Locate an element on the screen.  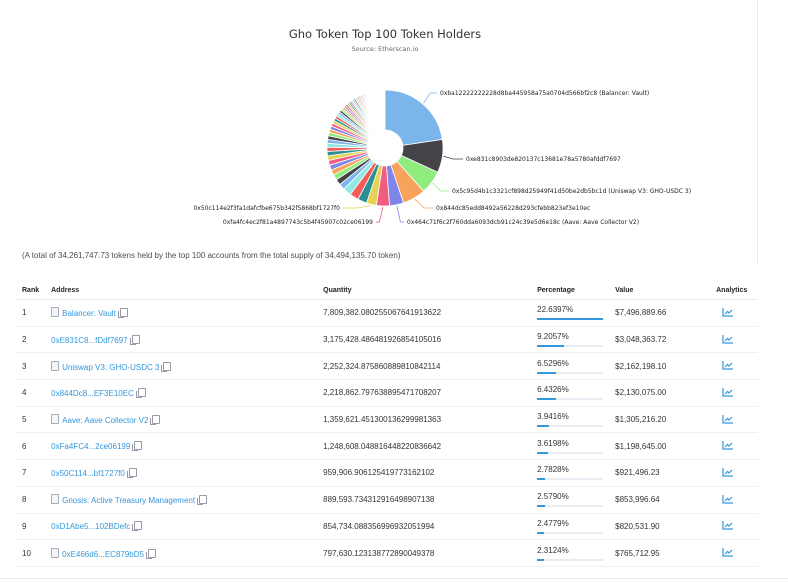
address-link: 0xFa4FC4...2ce06199 is located at coordinates (91, 447).